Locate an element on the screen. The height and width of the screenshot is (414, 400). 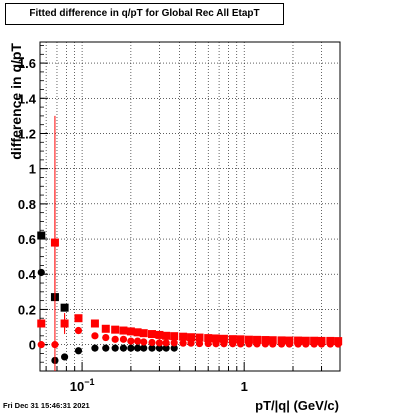
y-tick-label: 0.4 is located at coordinates (27, 274).